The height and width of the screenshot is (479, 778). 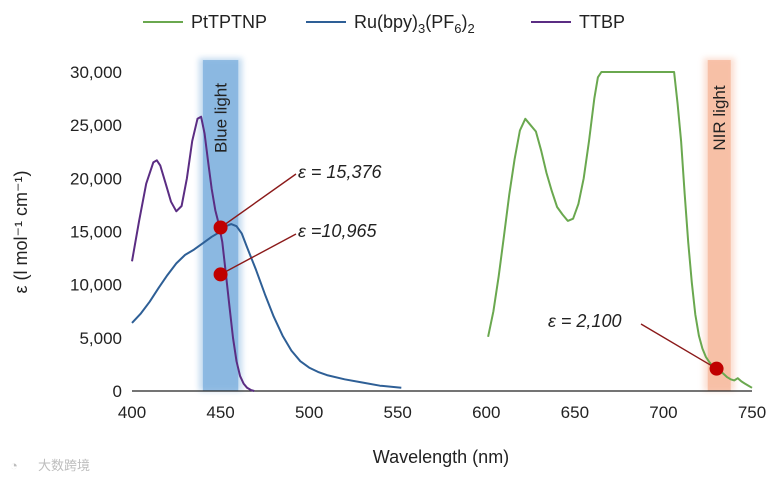 I want to click on x-tick-label: 750, so click(x=752, y=412).